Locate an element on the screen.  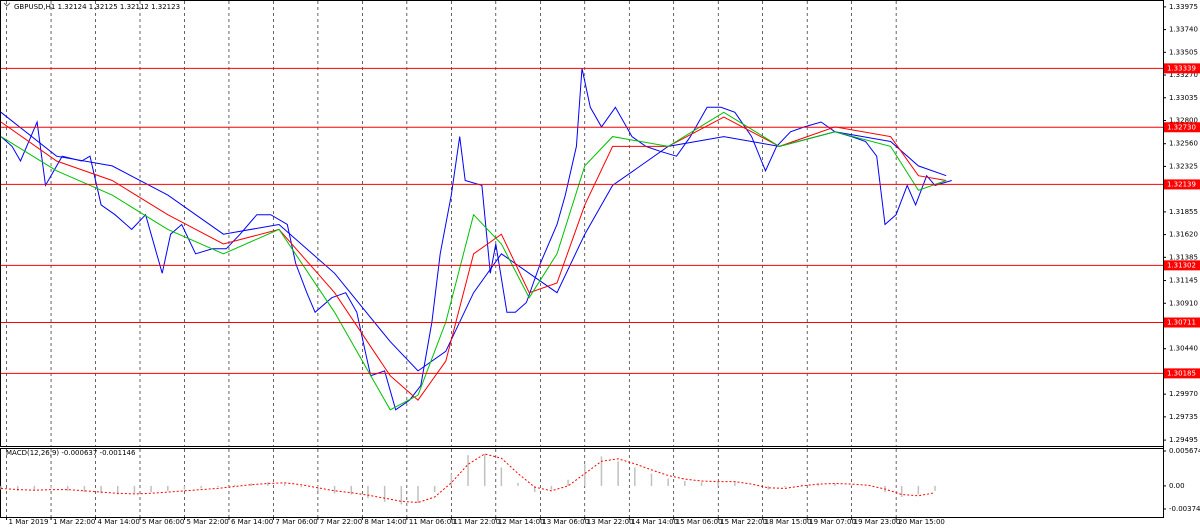
y-tick-label: -0.003745 is located at coordinates (1184, 509).